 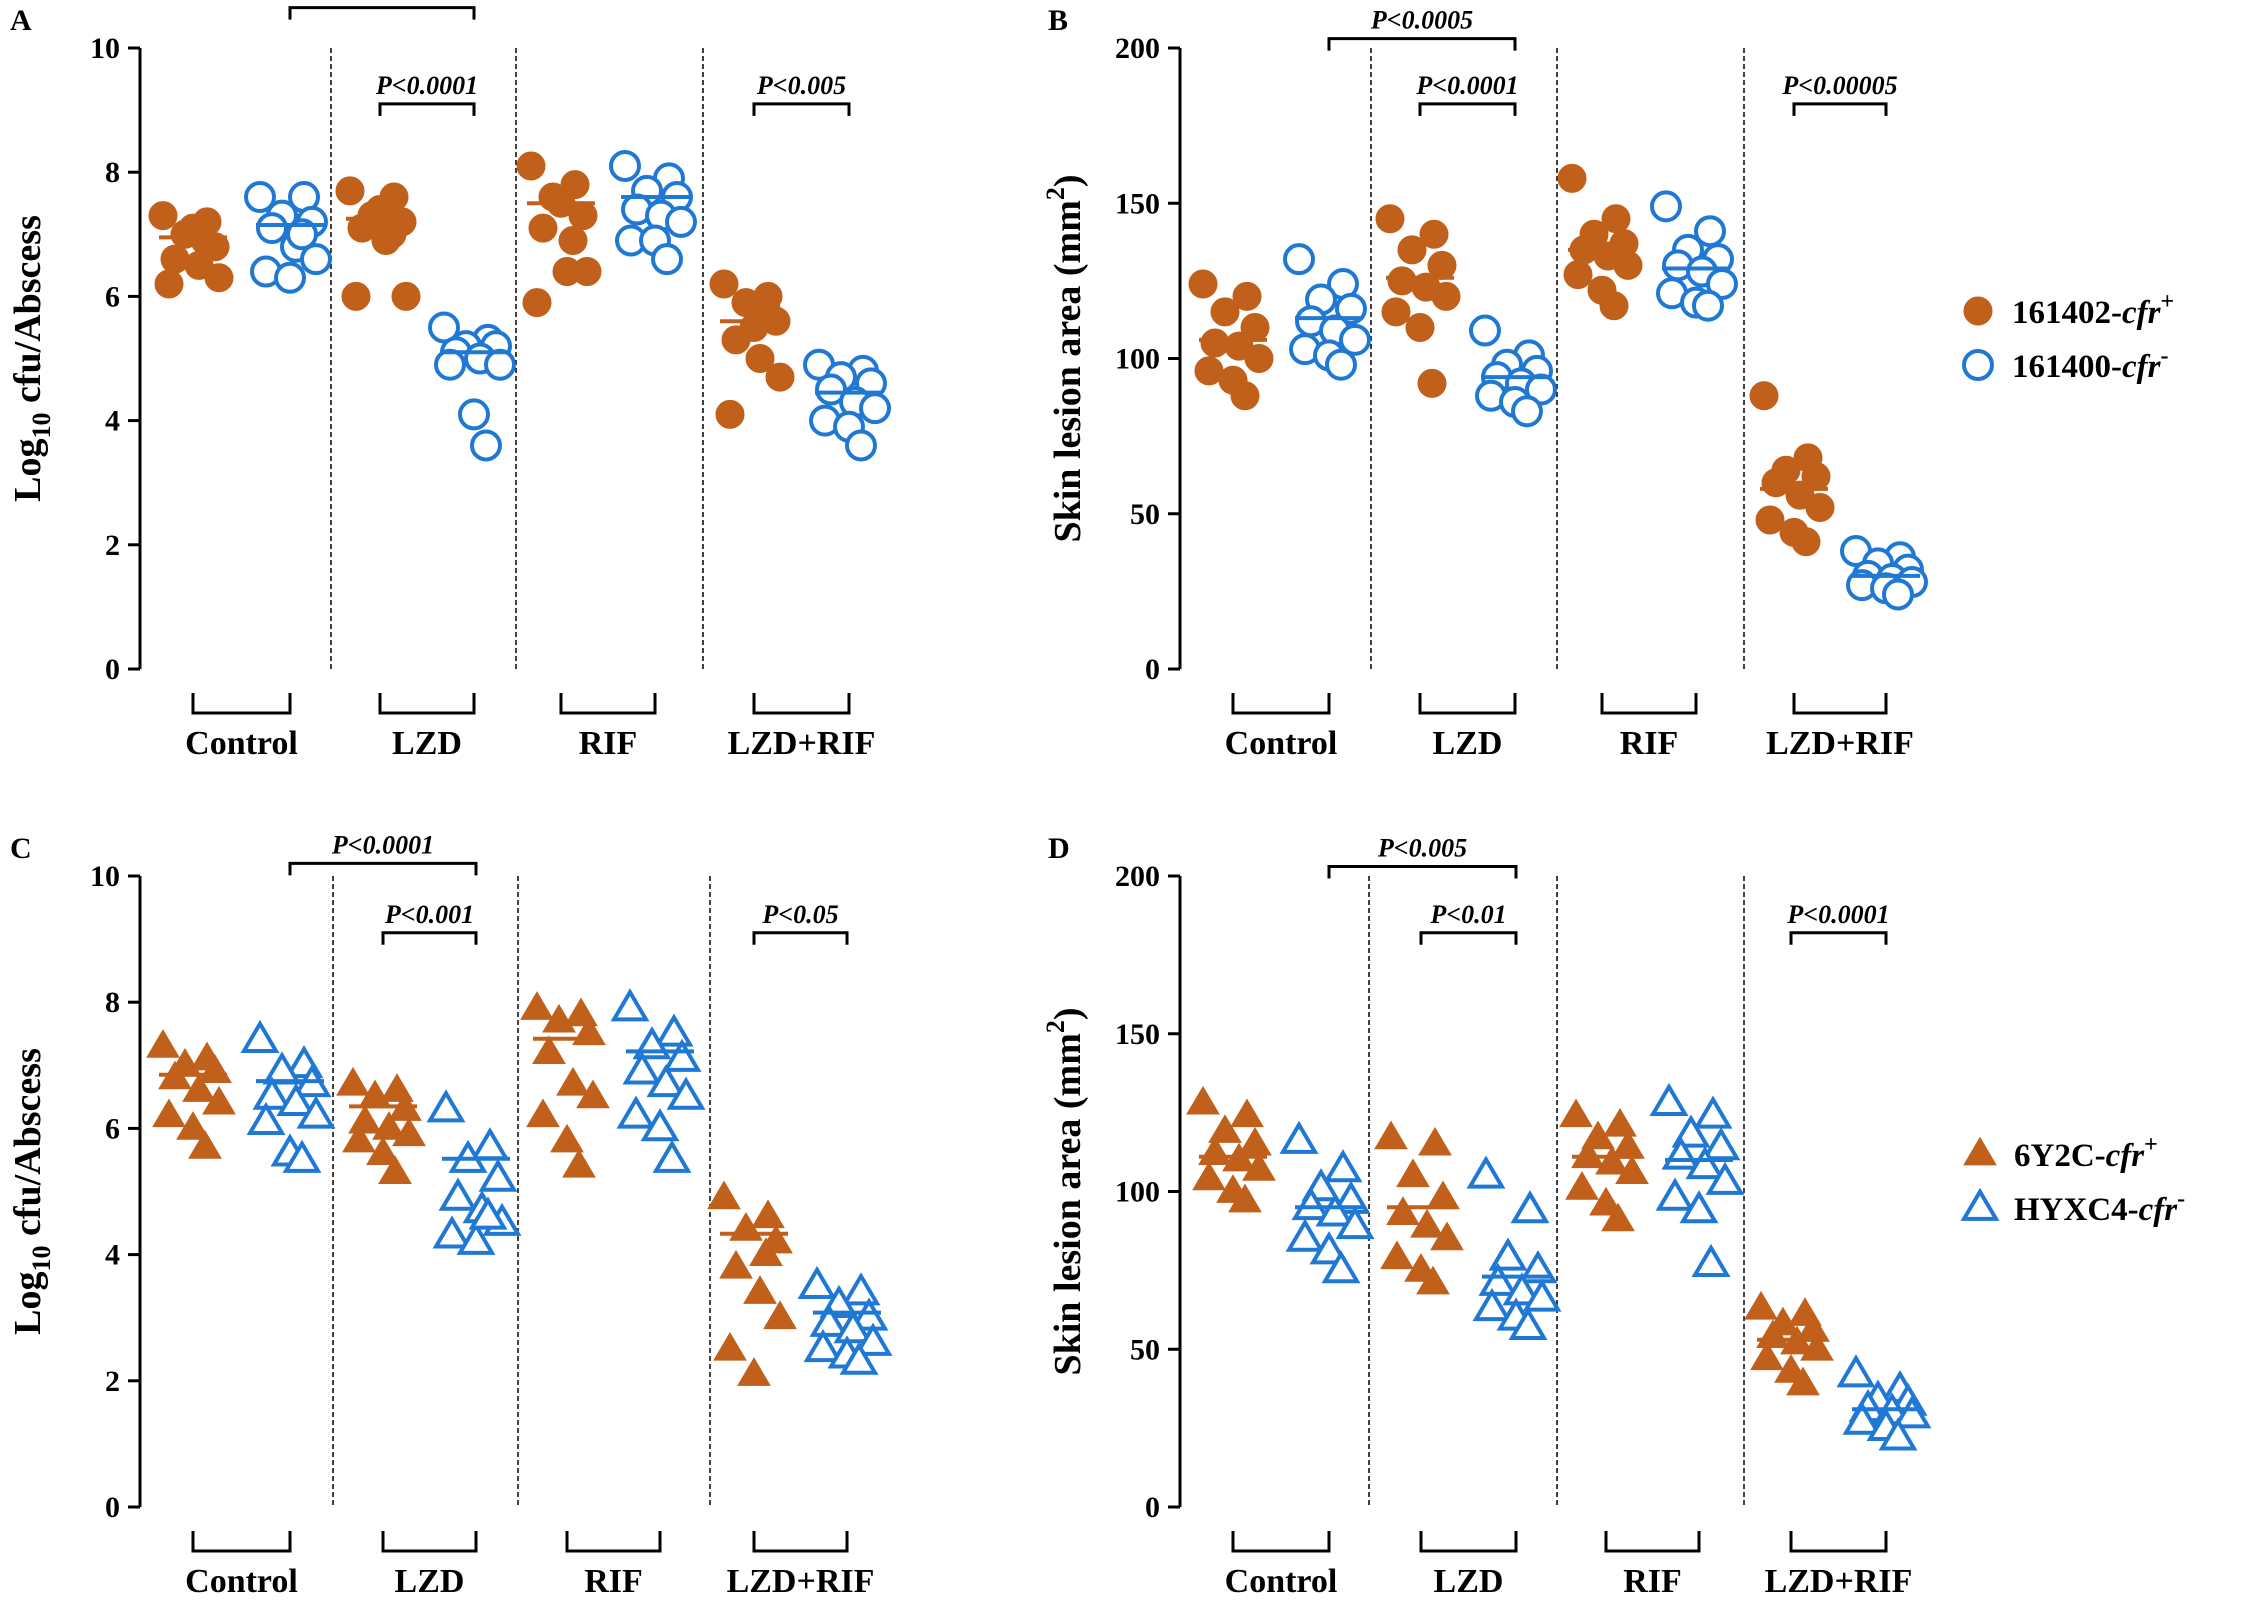 What do you see at coordinates (2099, 1207) in the screenshot?
I see `legend-label: HYXC4-cfr-` at bounding box center [2099, 1207].